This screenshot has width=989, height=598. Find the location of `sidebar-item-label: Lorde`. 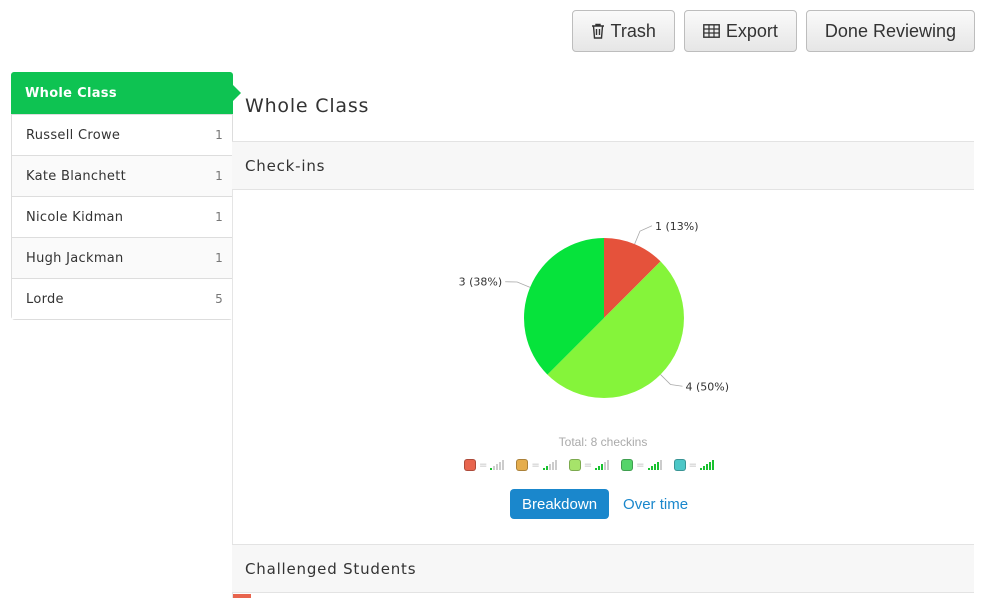

sidebar-item-label: Lorde is located at coordinates (45, 299).